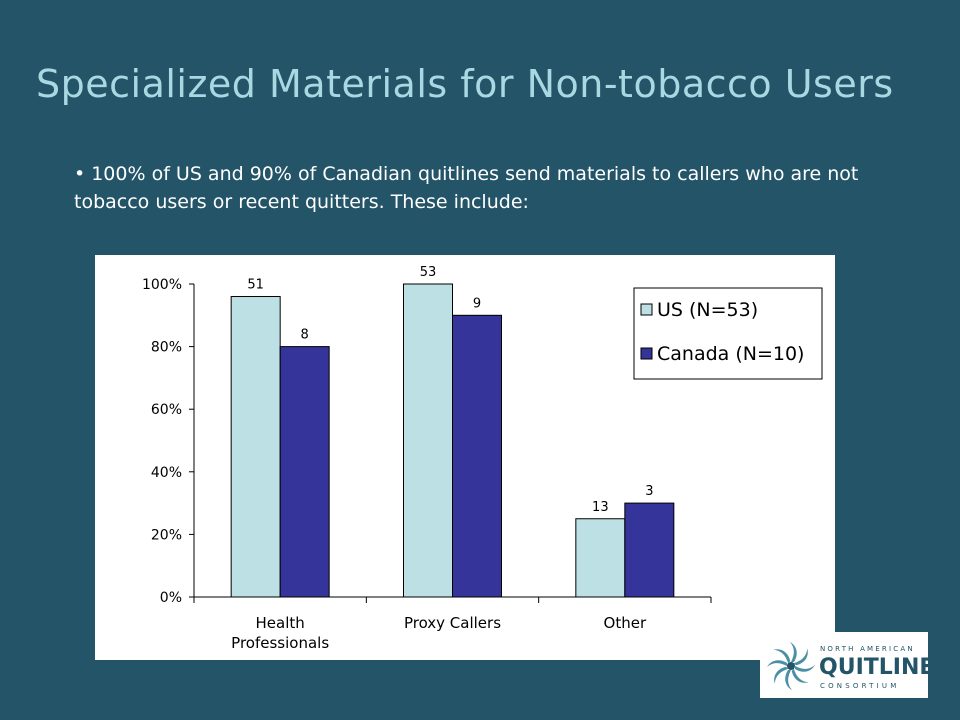  Describe the element at coordinates (166, 473) in the screenshot. I see `y-tick-label: 40%` at that location.